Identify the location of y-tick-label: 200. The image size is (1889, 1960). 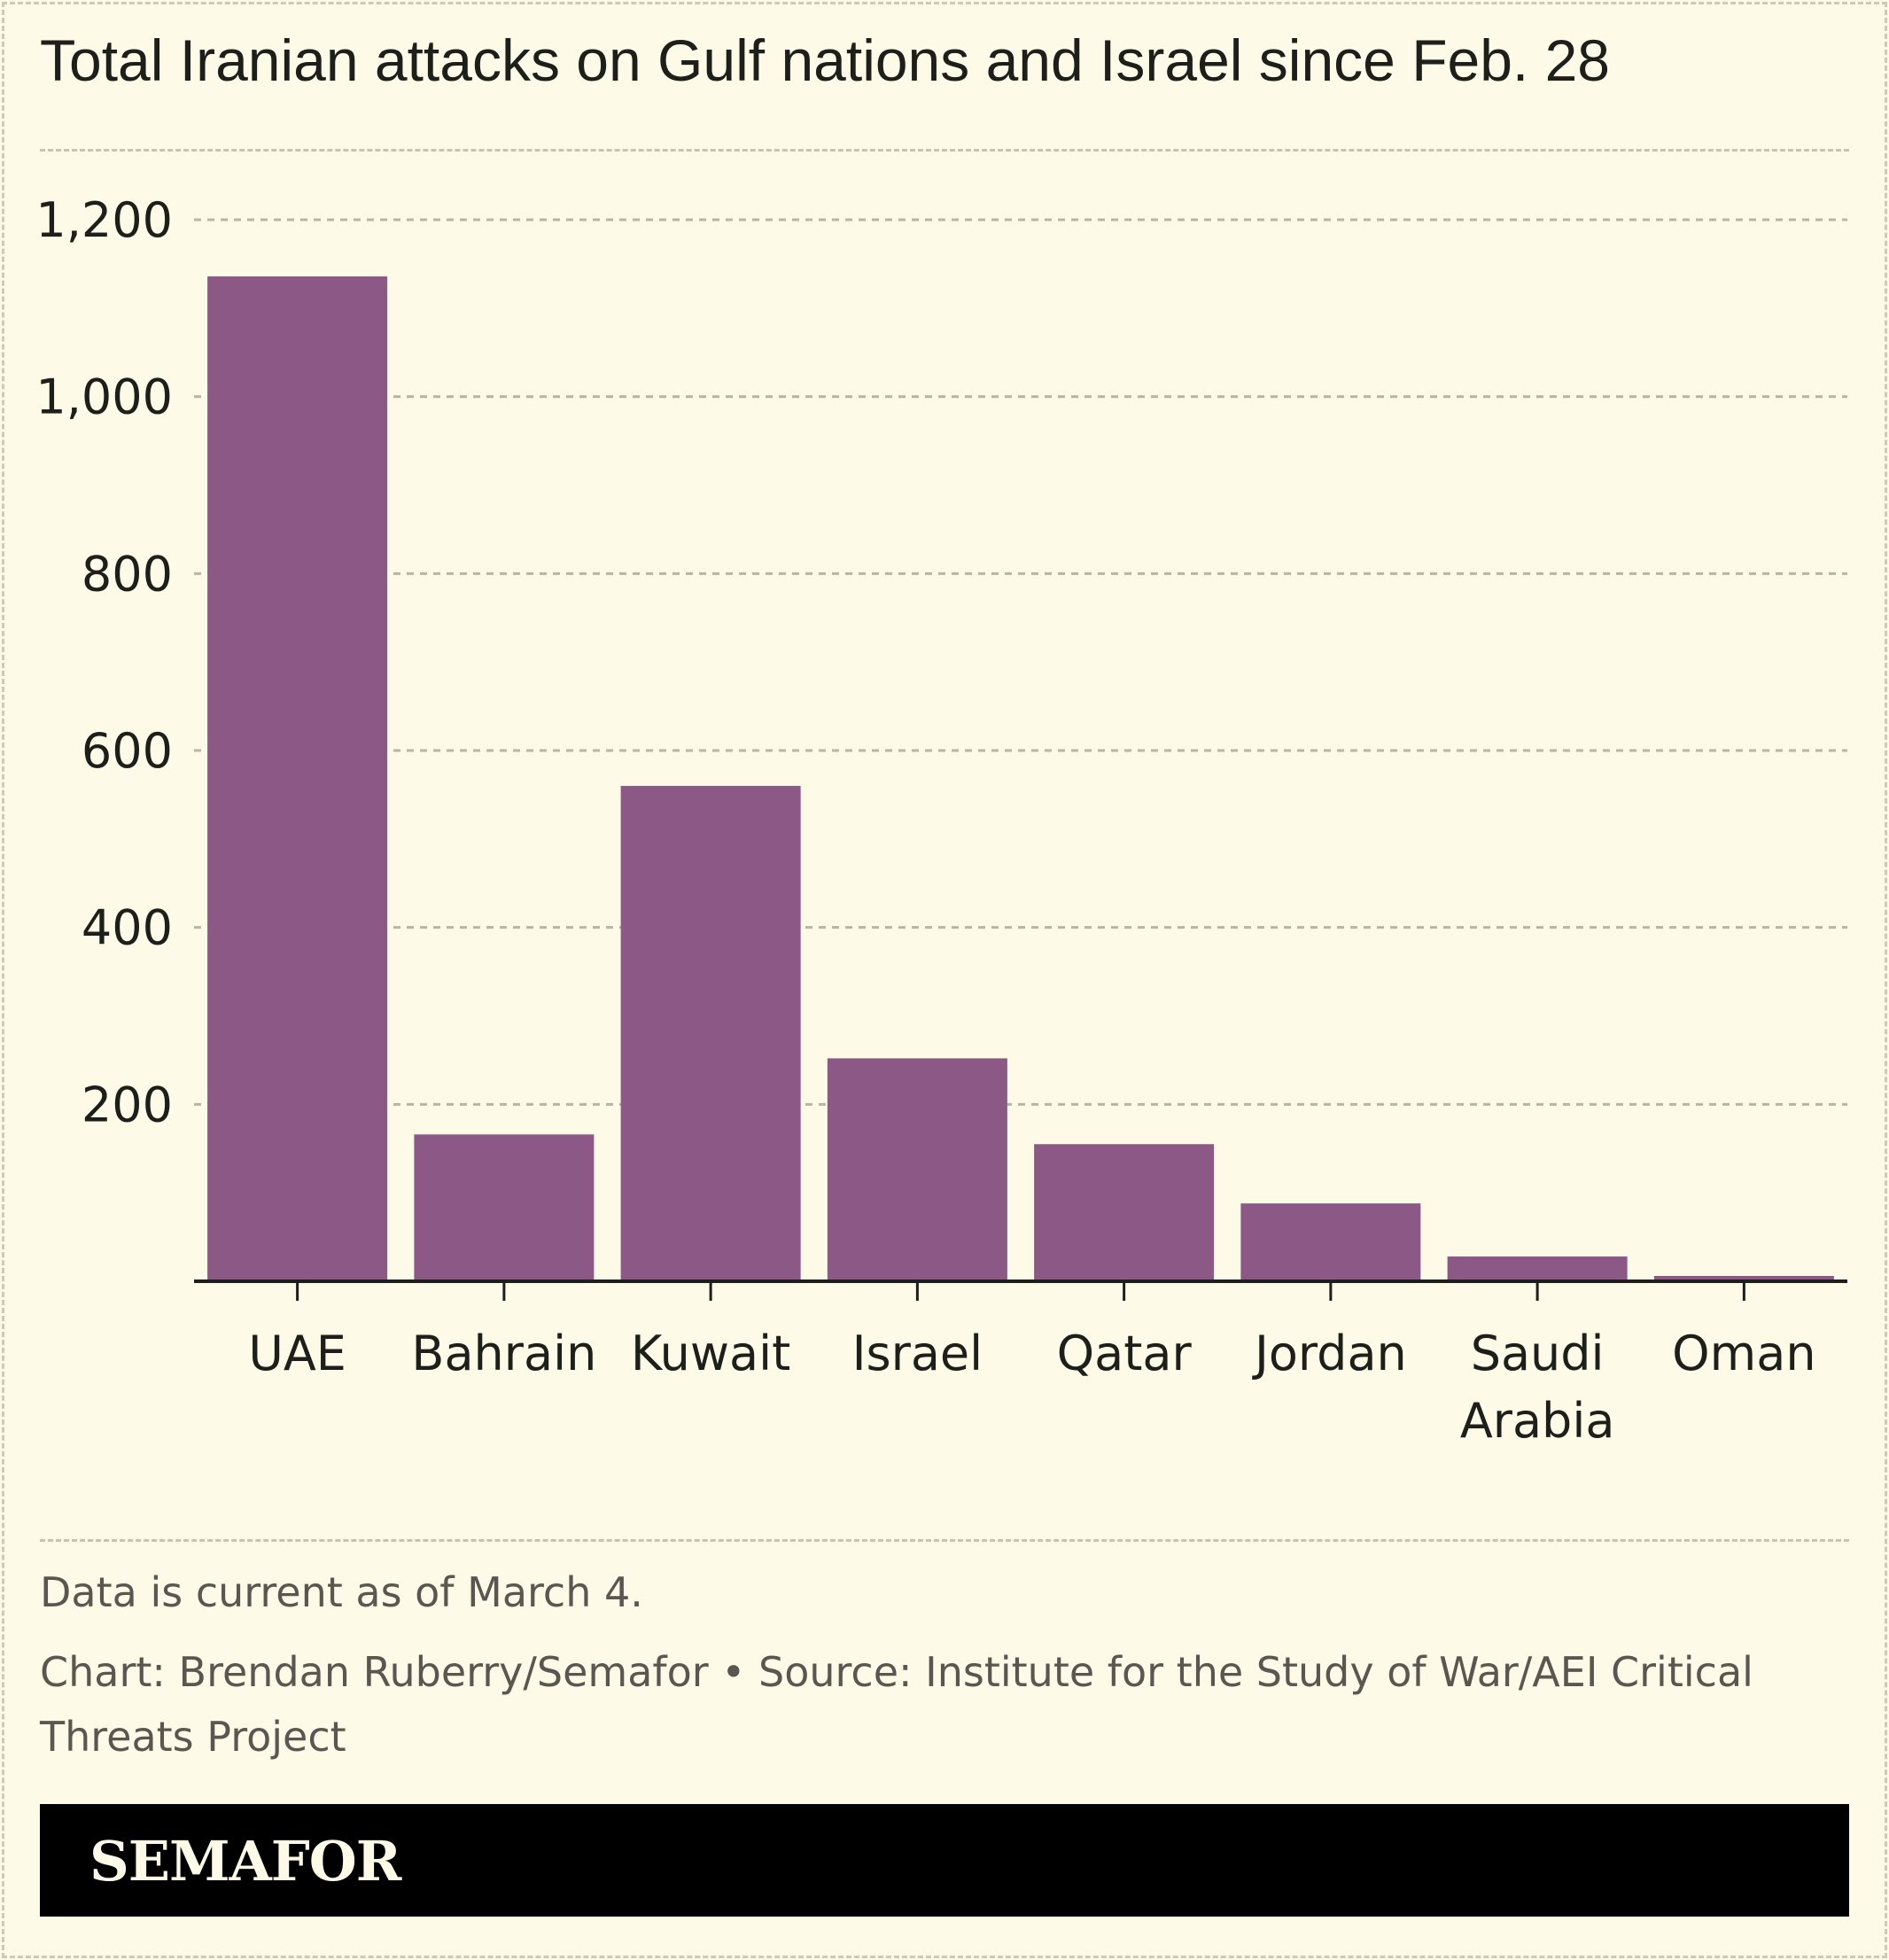
(127, 1104).